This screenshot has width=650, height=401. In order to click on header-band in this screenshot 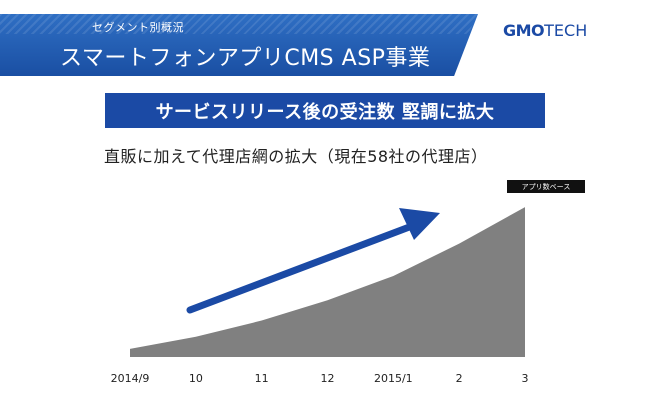, I will do `click(239, 45)`.